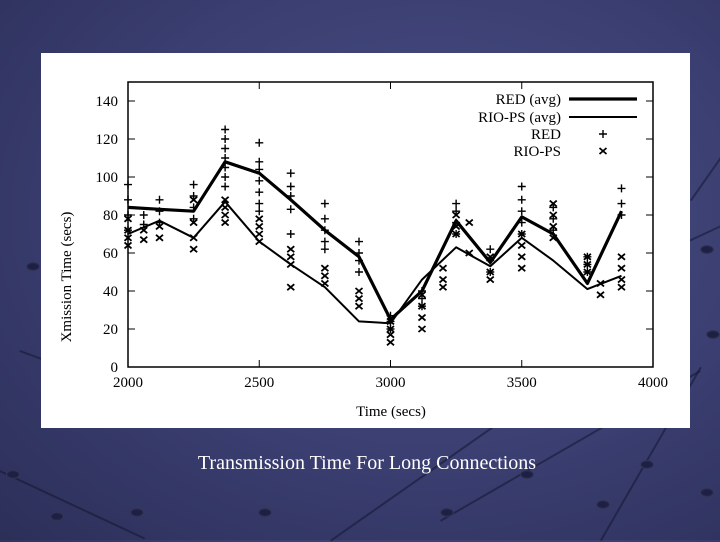 This screenshot has height=542, width=720. What do you see at coordinates (110, 216) in the screenshot?
I see `y-tick-label: 80` at bounding box center [110, 216].